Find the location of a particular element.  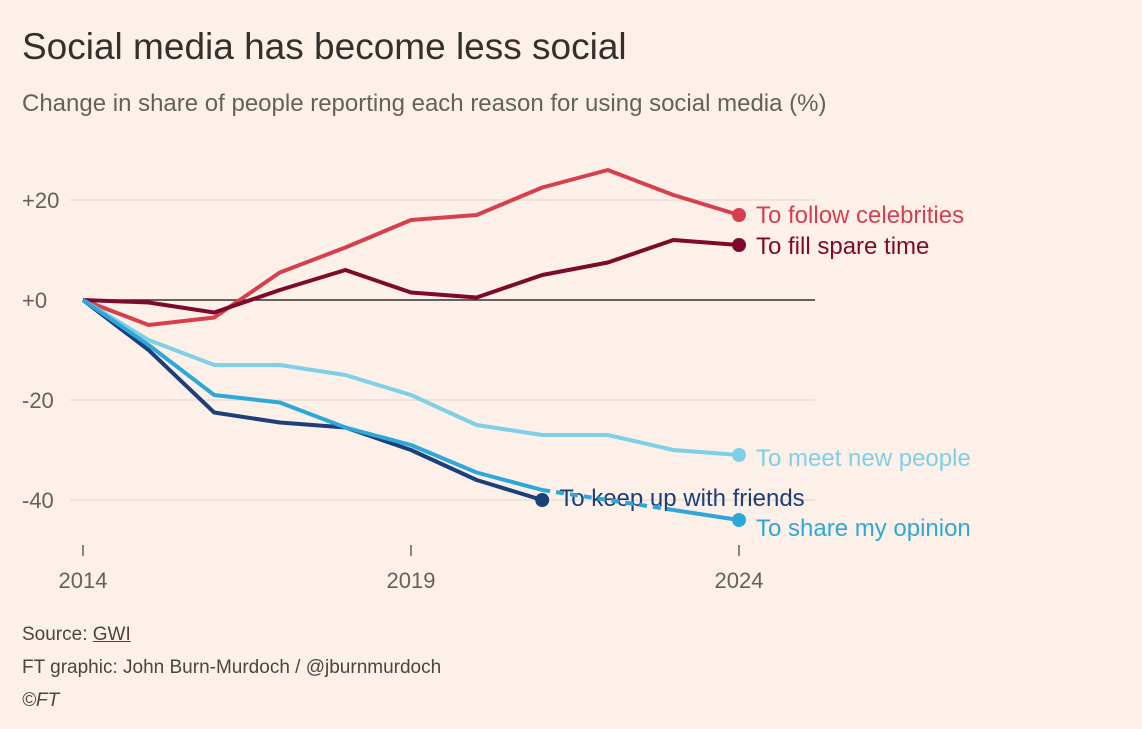

copyright: ©FT is located at coordinates (41, 700).